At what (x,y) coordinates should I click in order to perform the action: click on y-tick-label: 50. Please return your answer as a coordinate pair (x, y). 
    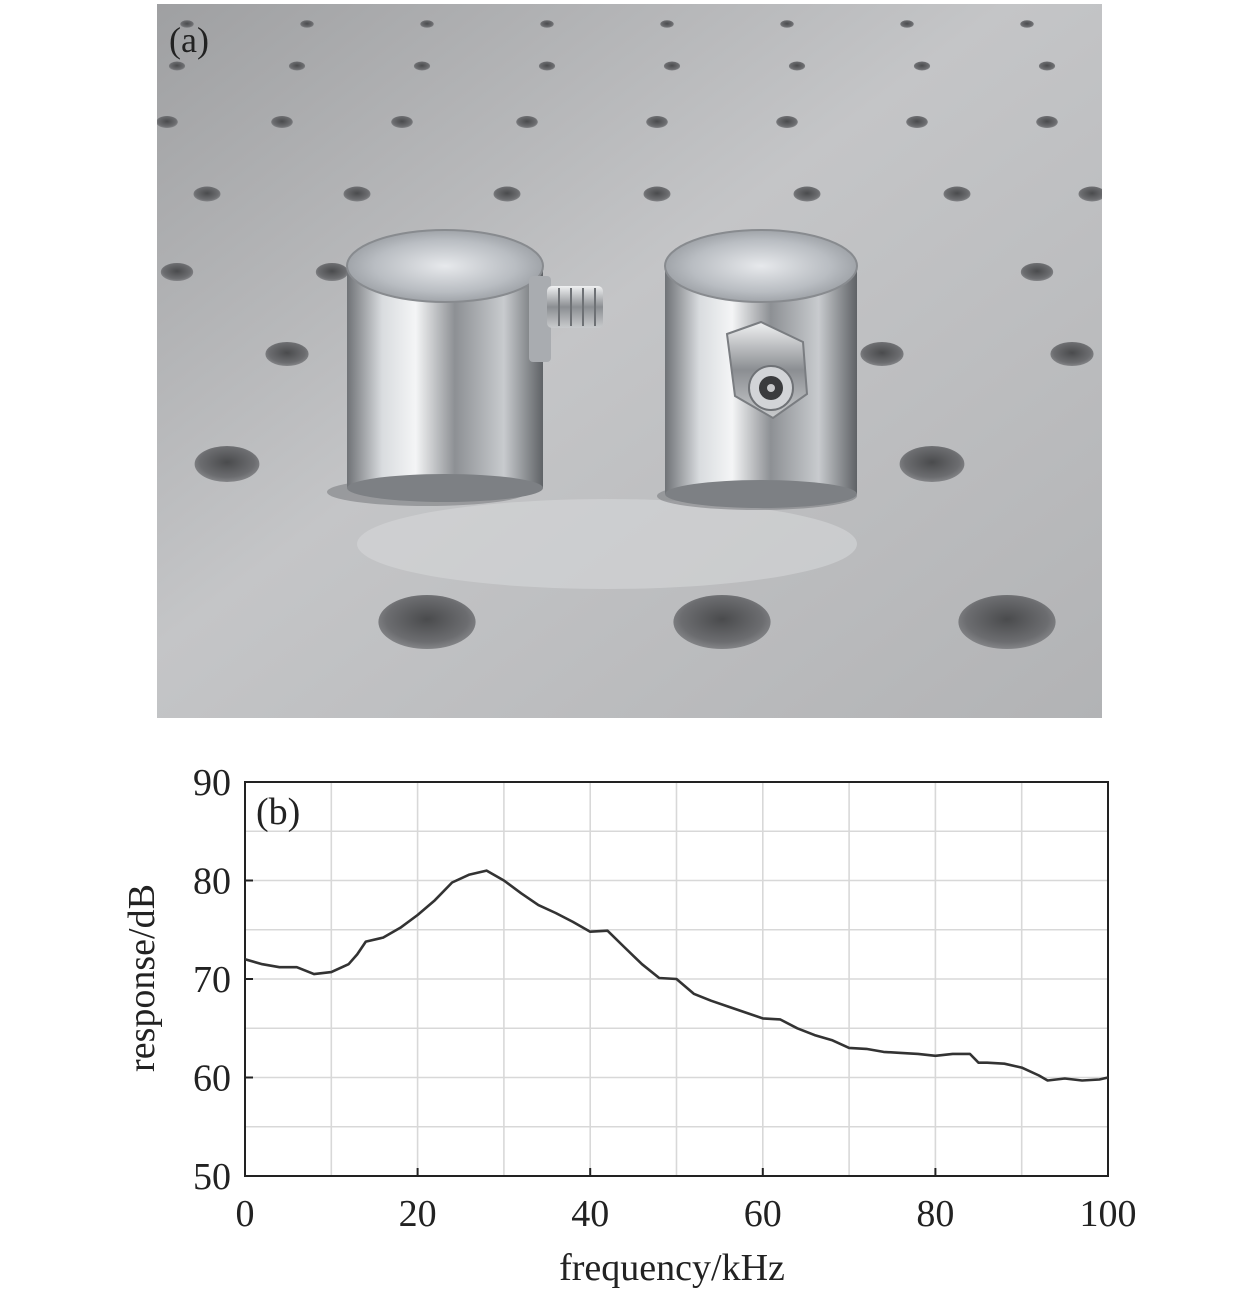
    Looking at the image, I should click on (212, 1177).